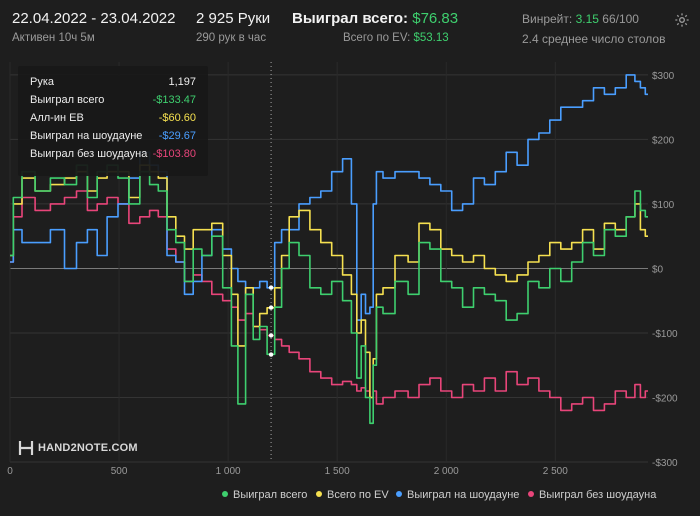 The width and height of the screenshot is (700, 516). What do you see at coordinates (665, 270) in the screenshot?
I see `y-axis-ticks: $300 $200 $100 $0 -$100 -$200 -$300` at bounding box center [665, 270].